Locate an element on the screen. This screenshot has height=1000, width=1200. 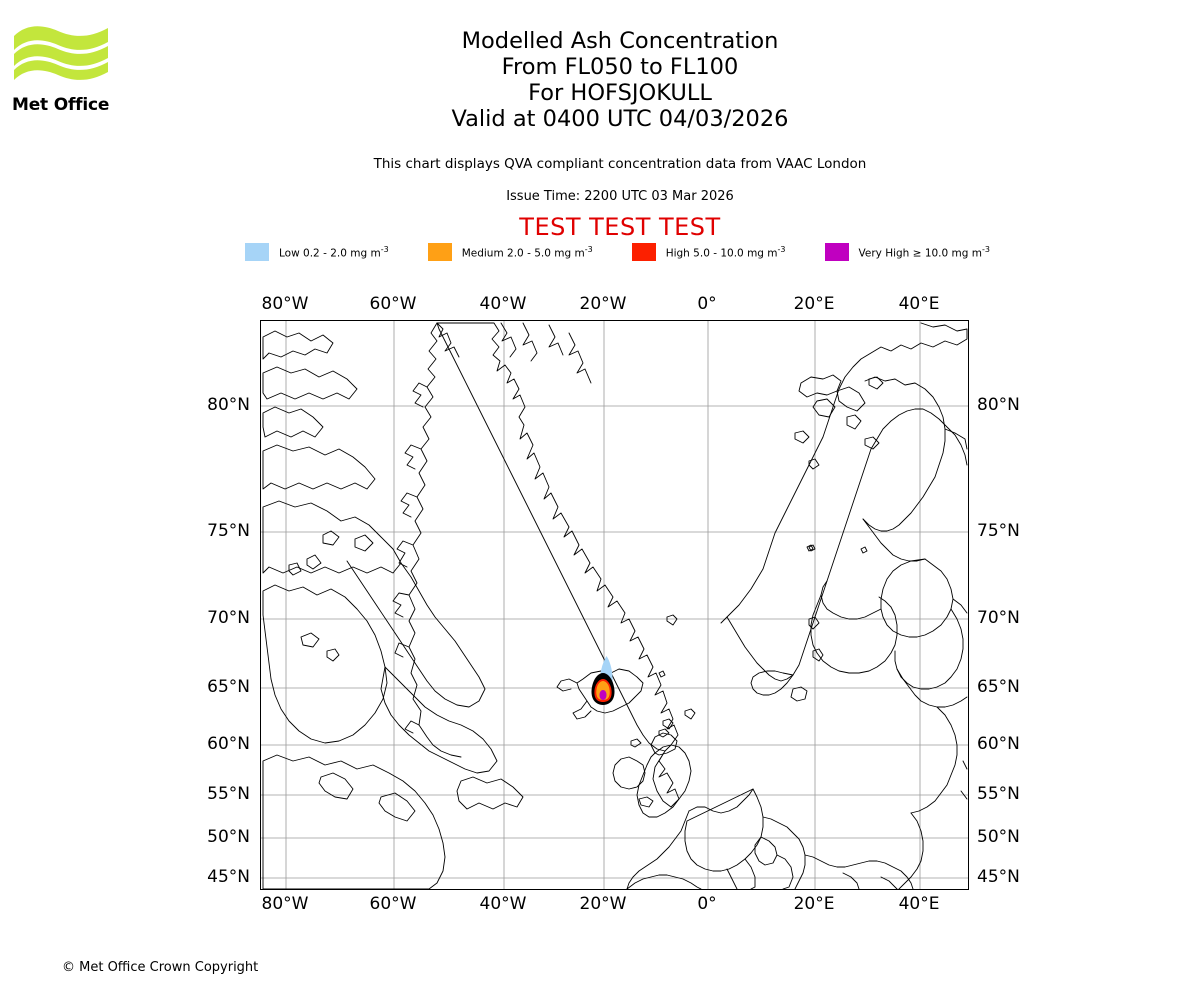
gulf-st-lawrence-island is located at coordinates (336, 786).